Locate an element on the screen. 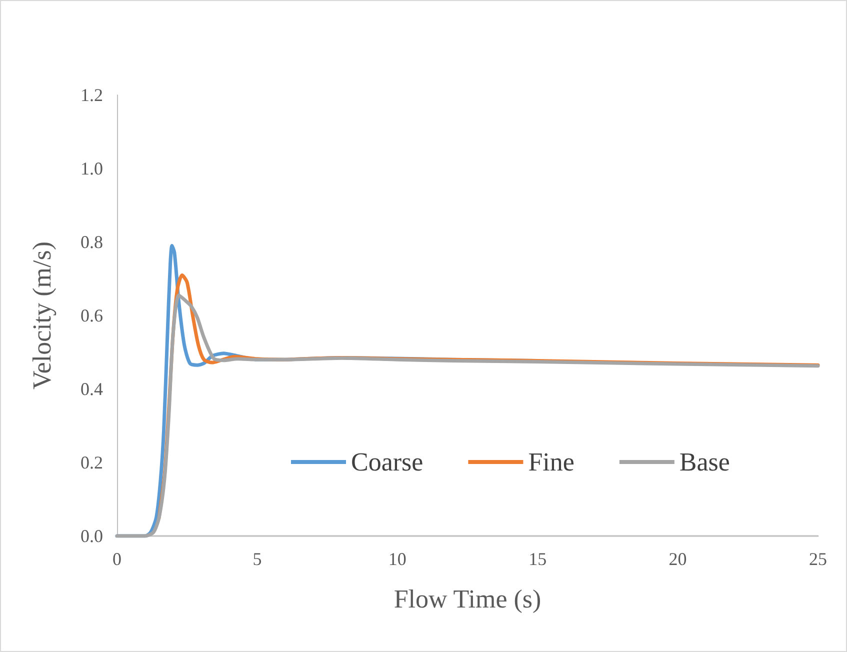 This screenshot has width=847, height=652. legend-label: Base is located at coordinates (704, 462).